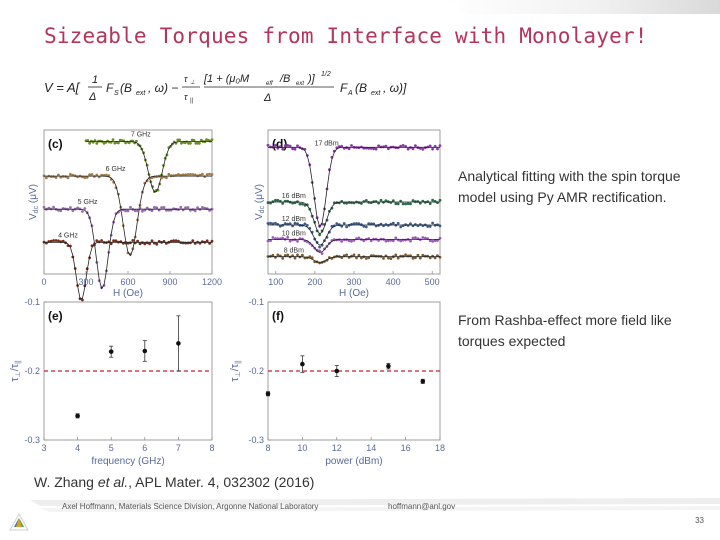 This screenshot has height=540, width=720. What do you see at coordinates (212, 282) in the screenshot?
I see `x-tick-label: 1200` at bounding box center [212, 282].